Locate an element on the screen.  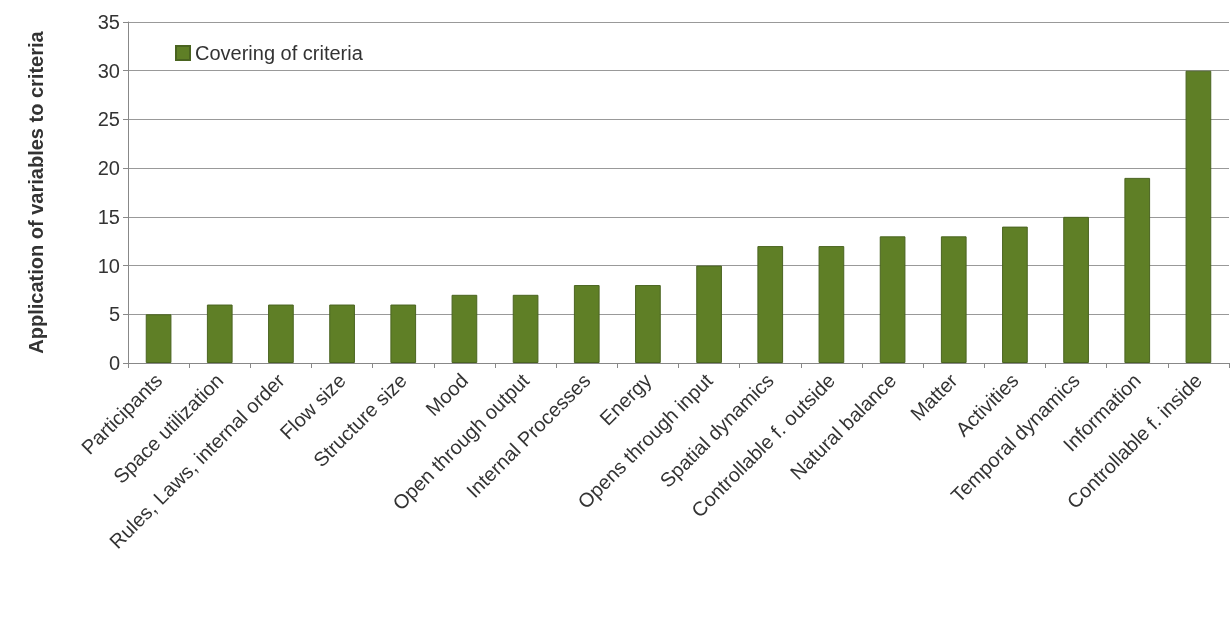
y-tick-label: 20 is located at coordinates (108, 168).